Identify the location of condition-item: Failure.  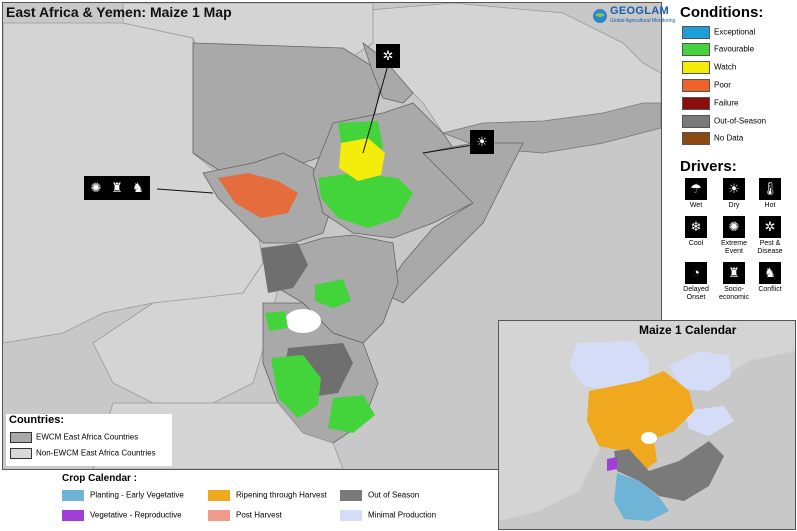
(710, 103).